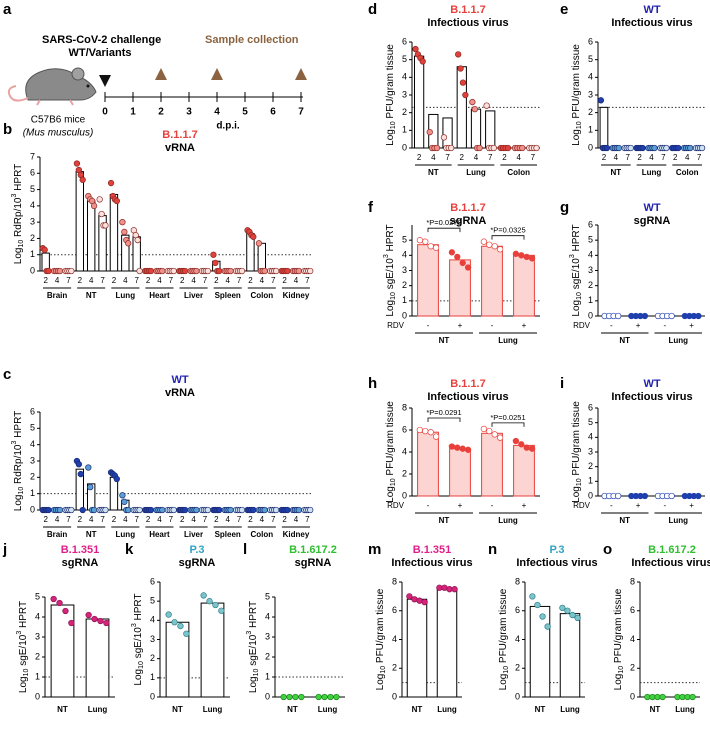 This screenshot has width=710, height=735. Describe the element at coordinates (245, 549) in the screenshot. I see `panel-label: l` at that location.